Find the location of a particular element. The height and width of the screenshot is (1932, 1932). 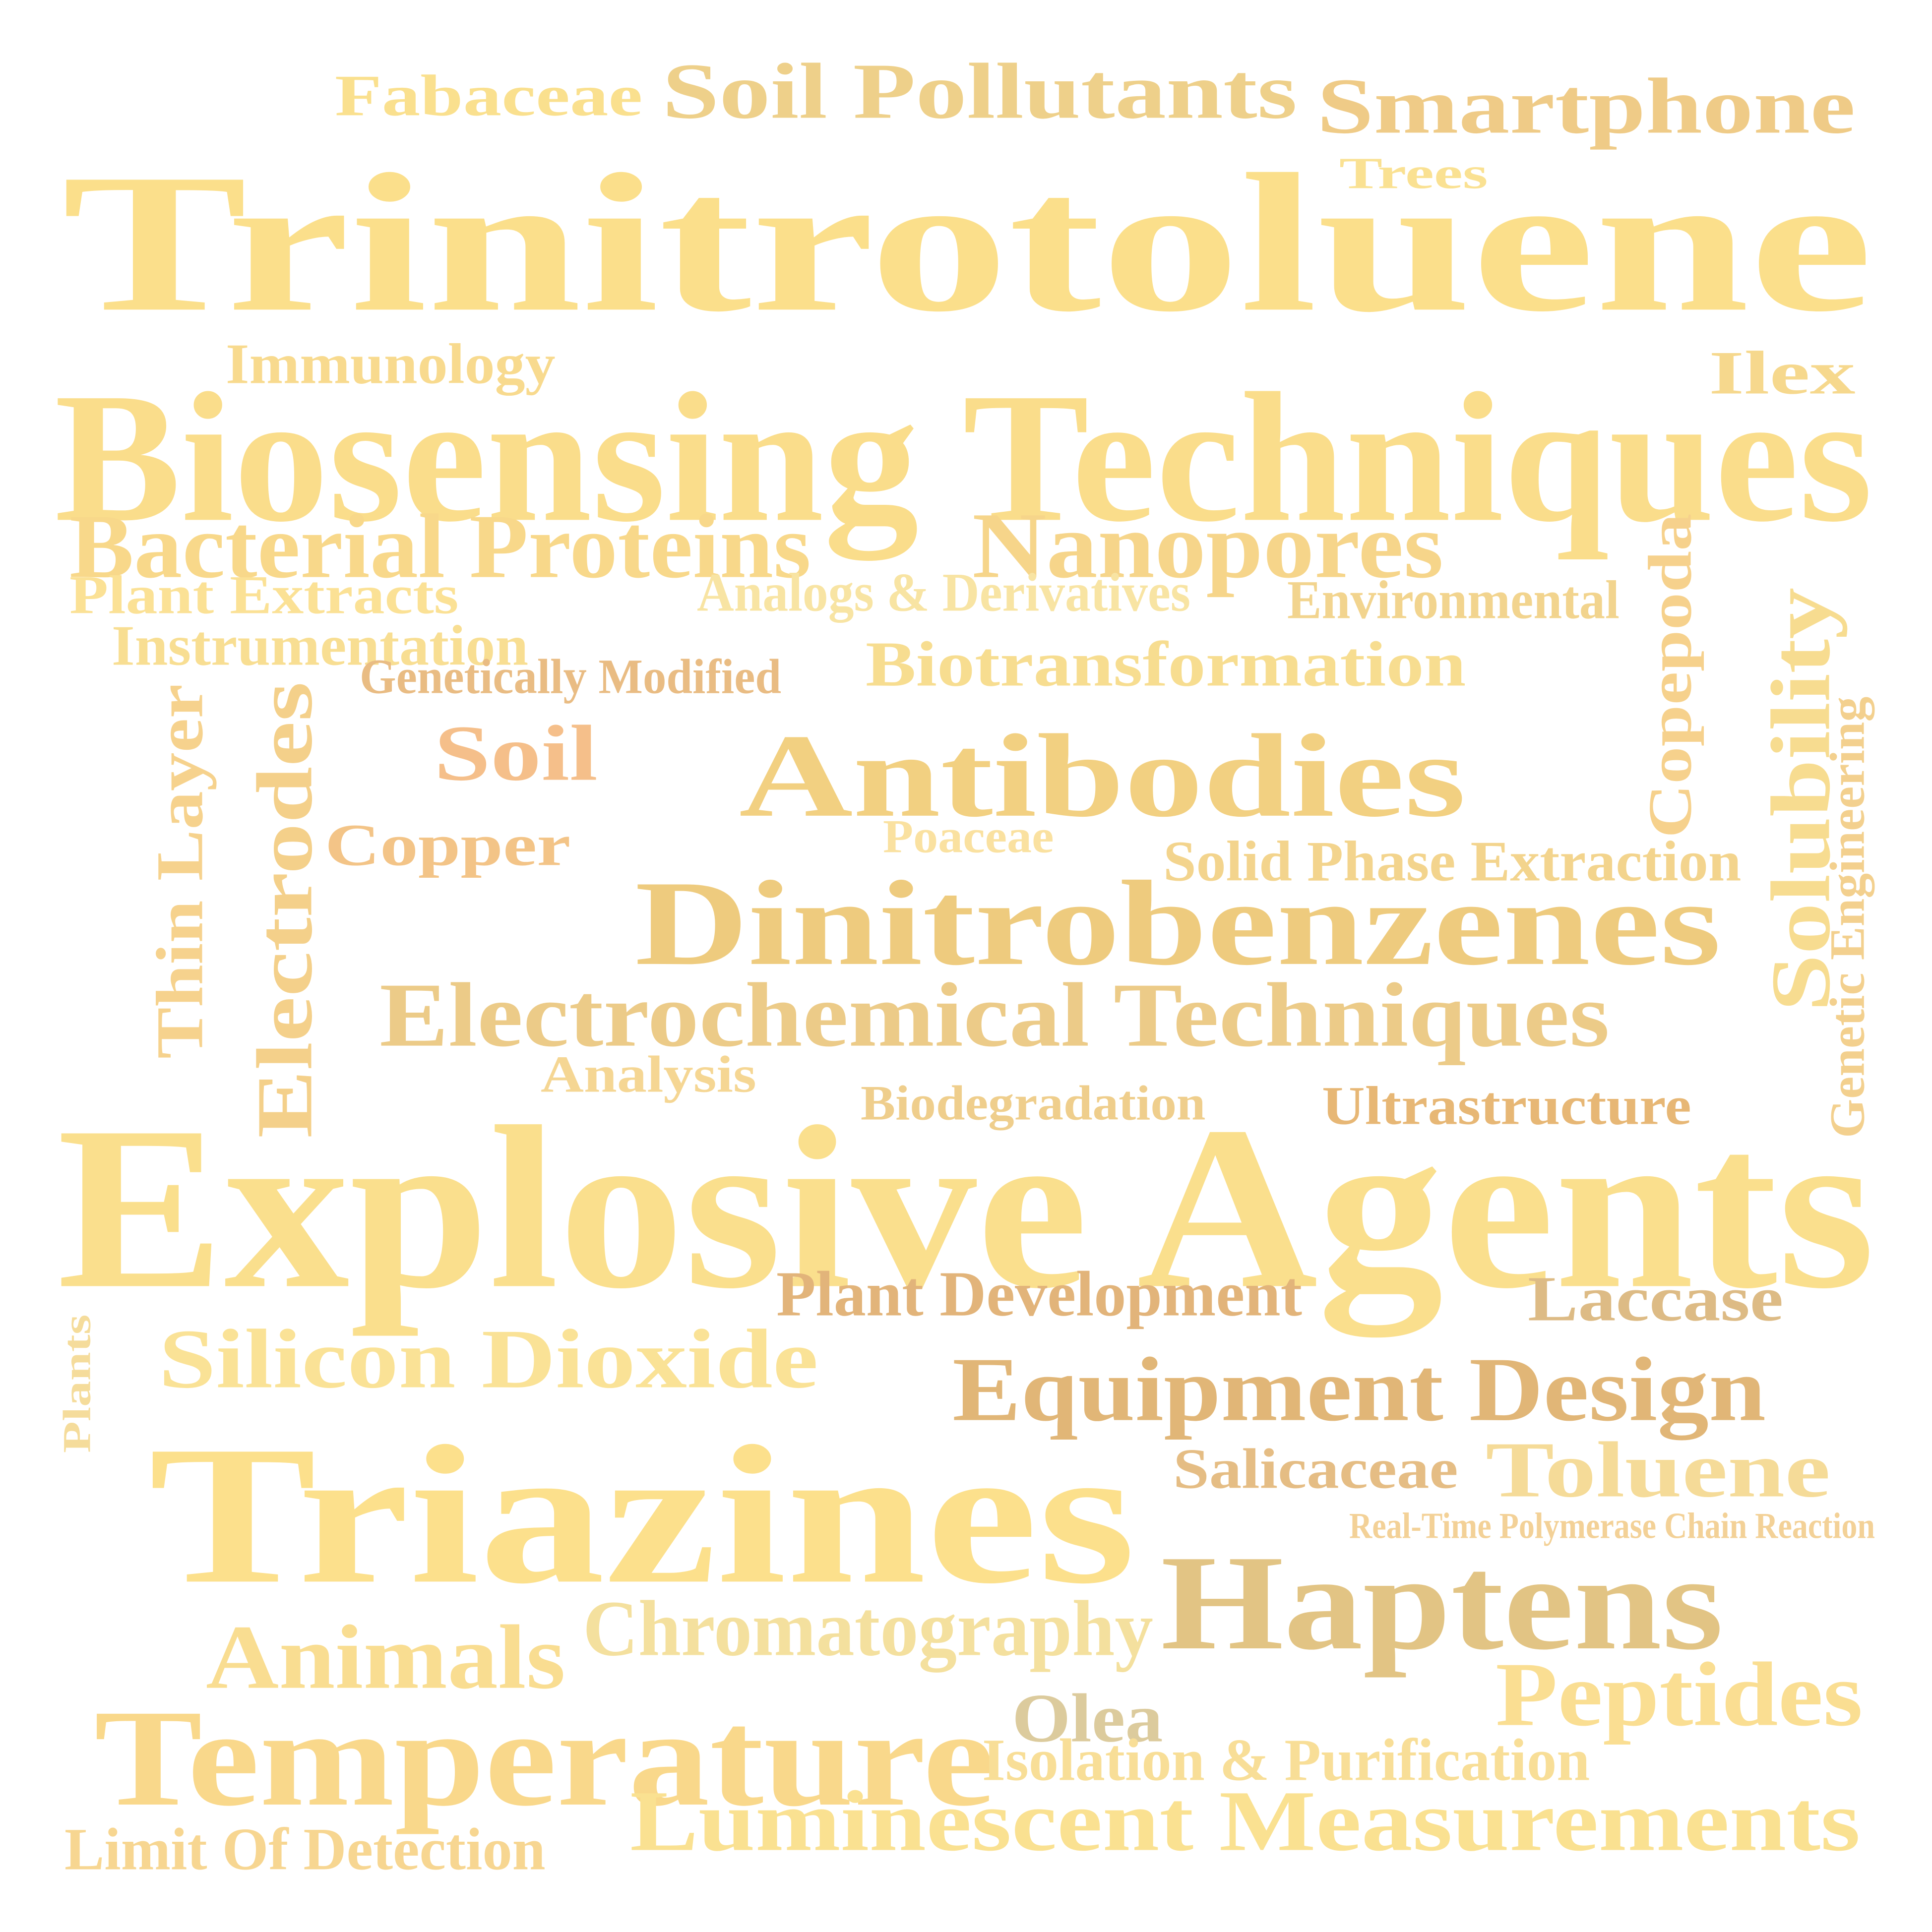

word-triazines: Triazines is located at coordinates (642, 1515).